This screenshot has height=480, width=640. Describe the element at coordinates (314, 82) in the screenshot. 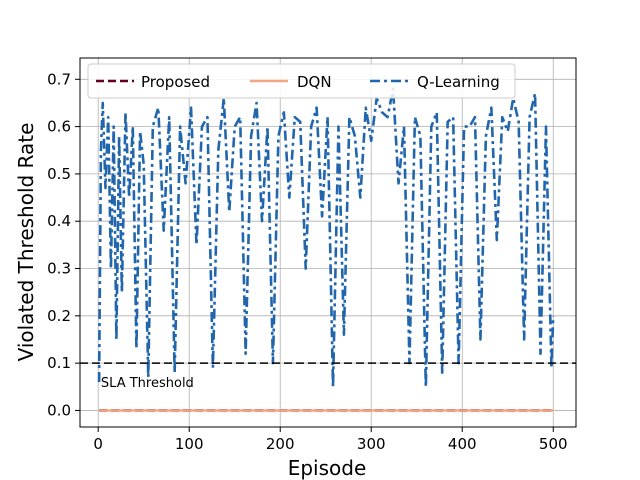

I see `legend-label-dqn: DQN` at that location.